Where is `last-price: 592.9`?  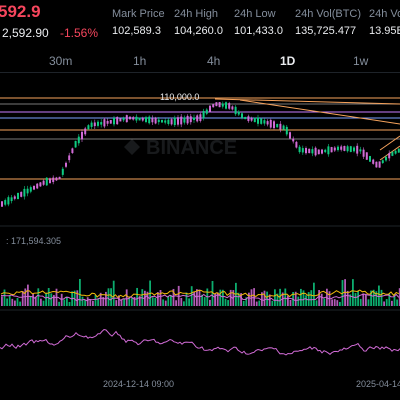 last-price: 592.9 is located at coordinates (20, 11).